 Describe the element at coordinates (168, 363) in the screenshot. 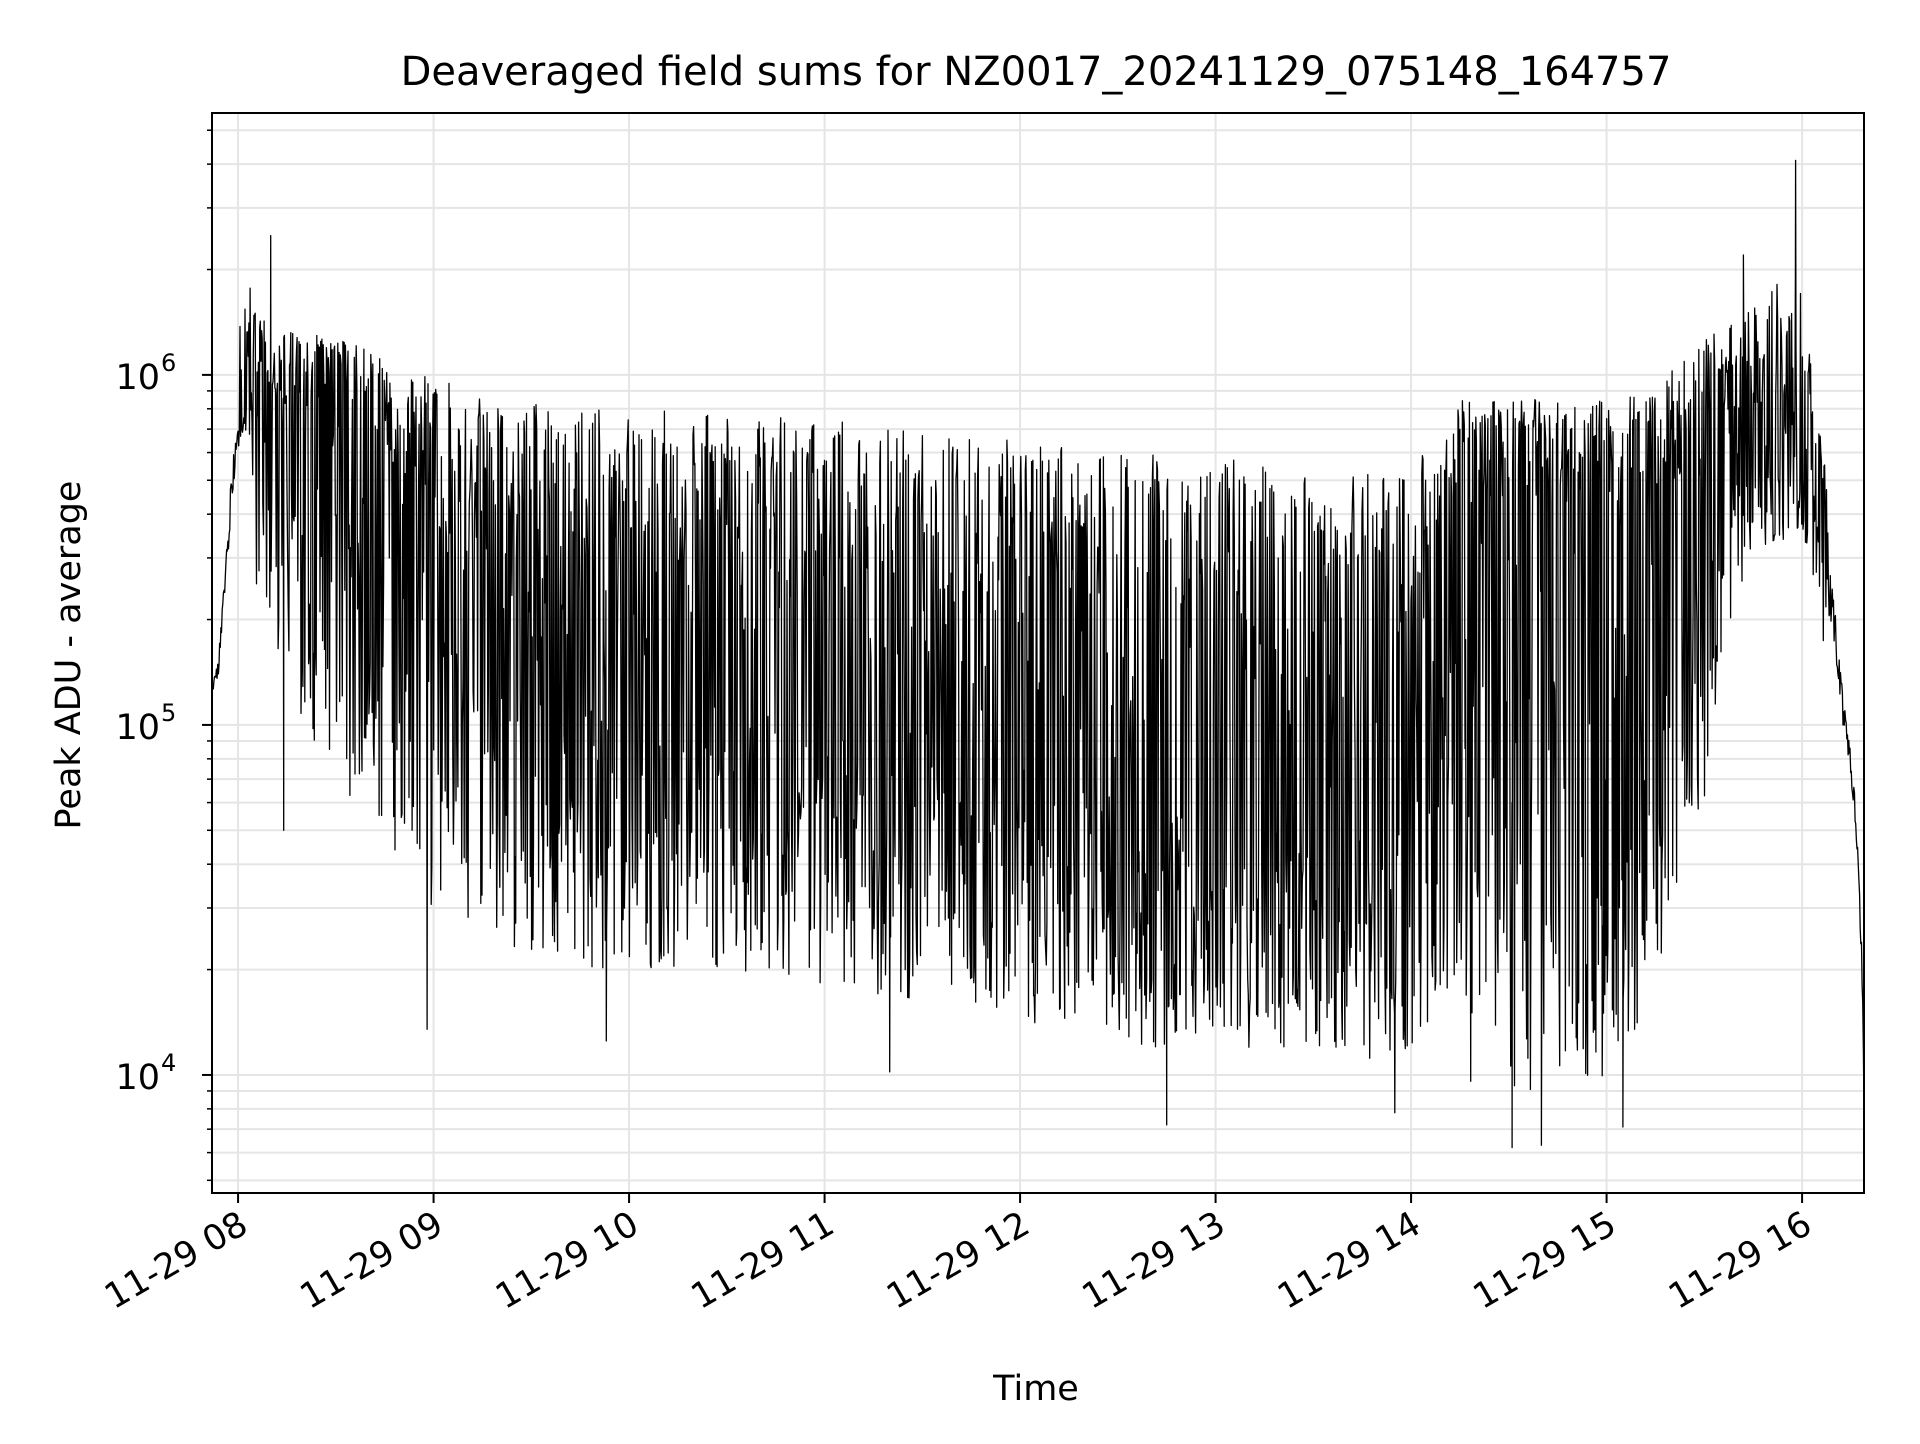

I see `y-tick-label-exponent: 6` at that location.